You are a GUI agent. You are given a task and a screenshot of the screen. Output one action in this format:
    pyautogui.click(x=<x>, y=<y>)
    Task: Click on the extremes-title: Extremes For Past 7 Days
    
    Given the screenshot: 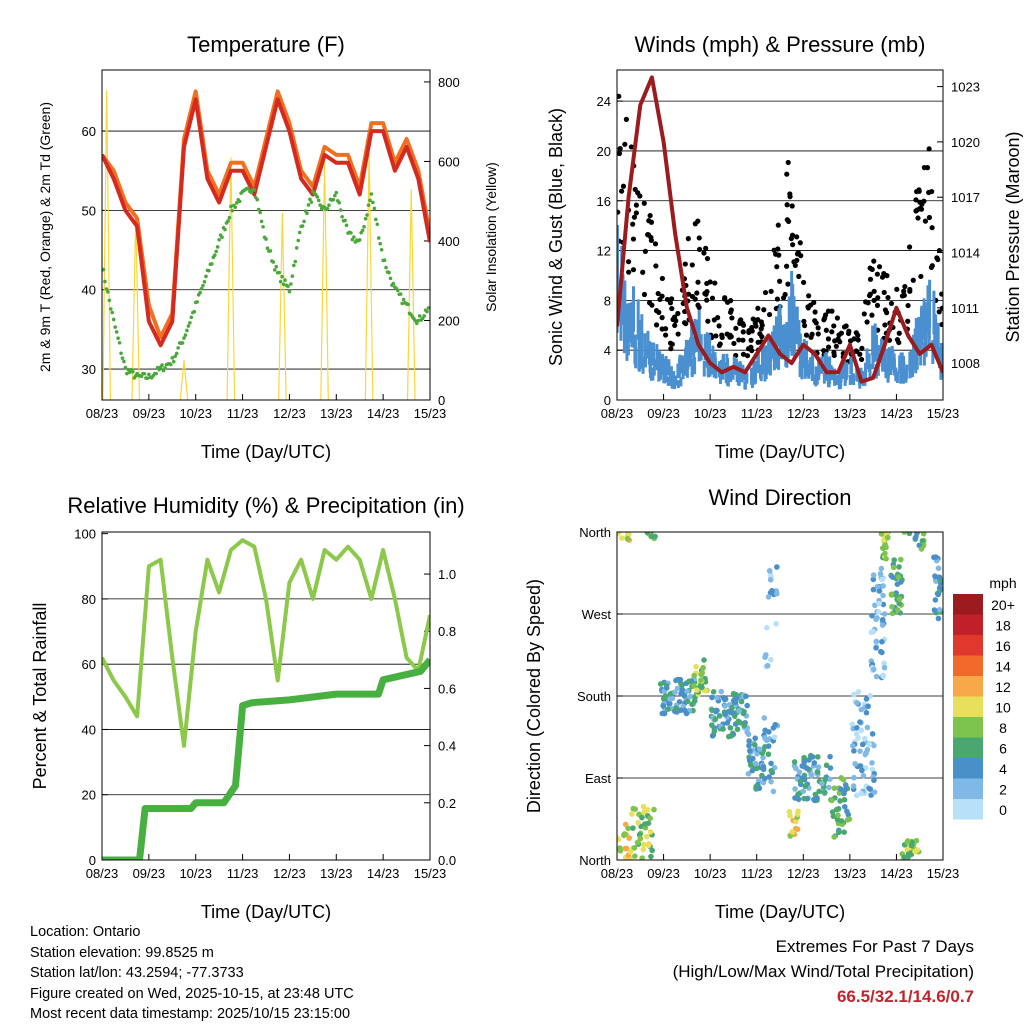 What is the action you would take?
    pyautogui.click(x=874, y=946)
    